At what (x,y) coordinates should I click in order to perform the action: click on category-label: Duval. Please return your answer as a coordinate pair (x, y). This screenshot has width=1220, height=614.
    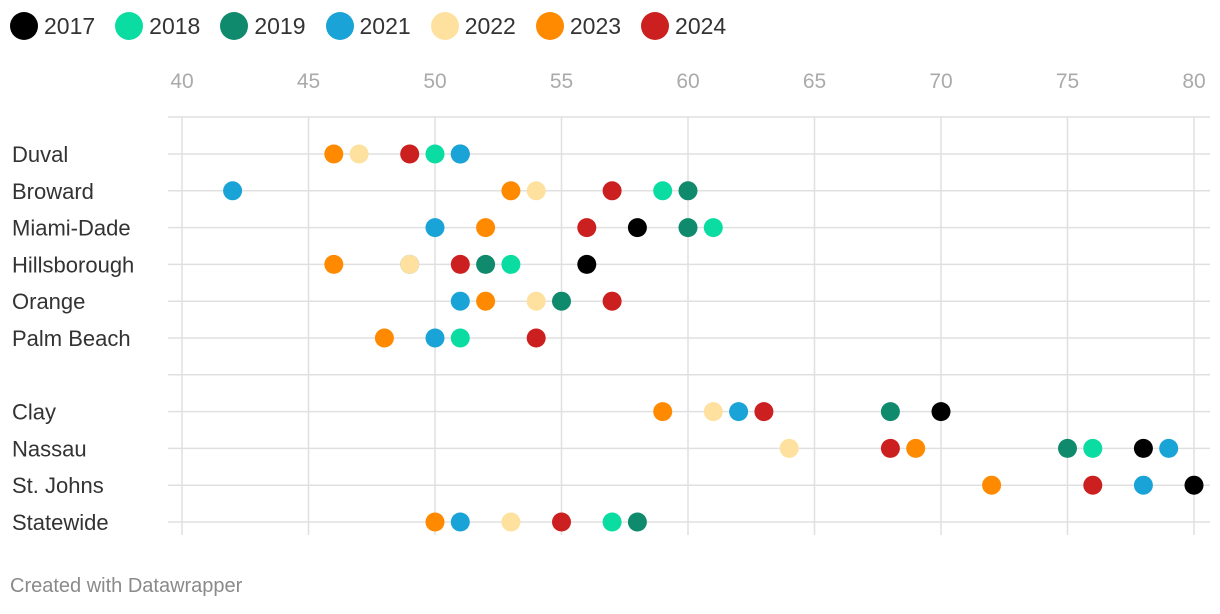
    Looking at the image, I should click on (40, 154).